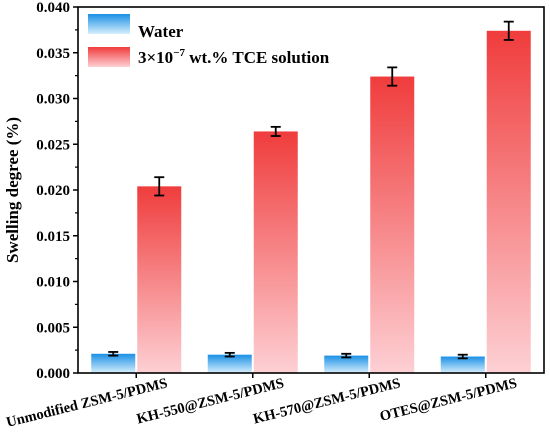 The height and width of the screenshot is (442, 550). I want to click on legend-label: 3×10−7 wt.% TCE solution, so click(234, 57).